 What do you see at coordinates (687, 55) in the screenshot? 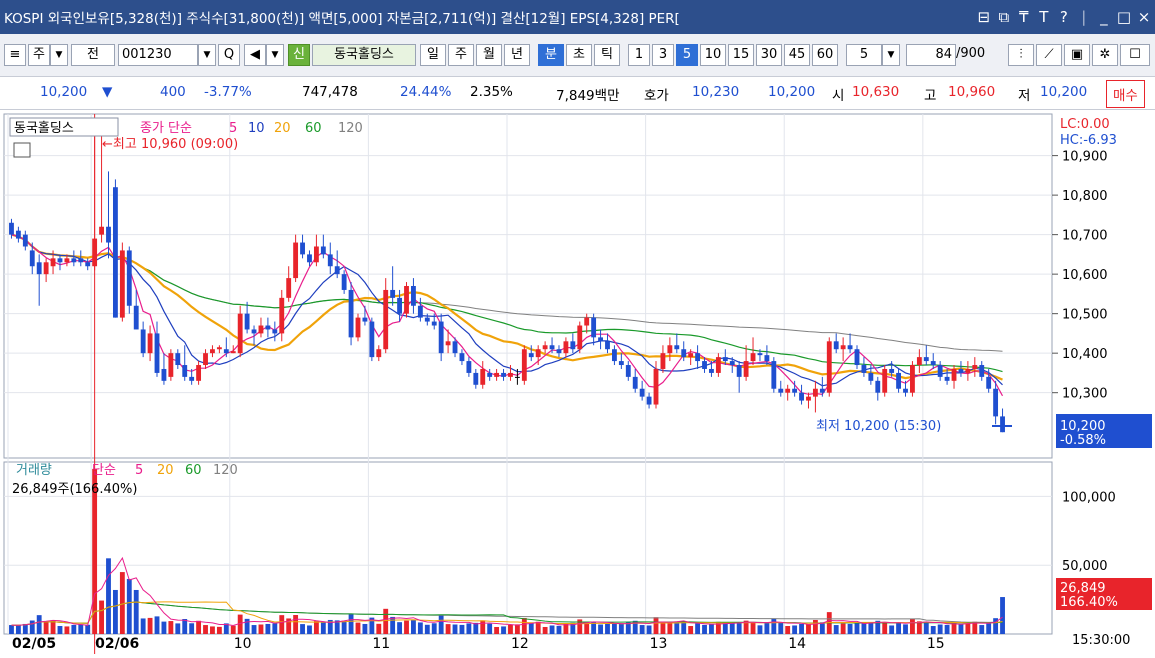
I see `interval-5-button: 5` at bounding box center [687, 55].